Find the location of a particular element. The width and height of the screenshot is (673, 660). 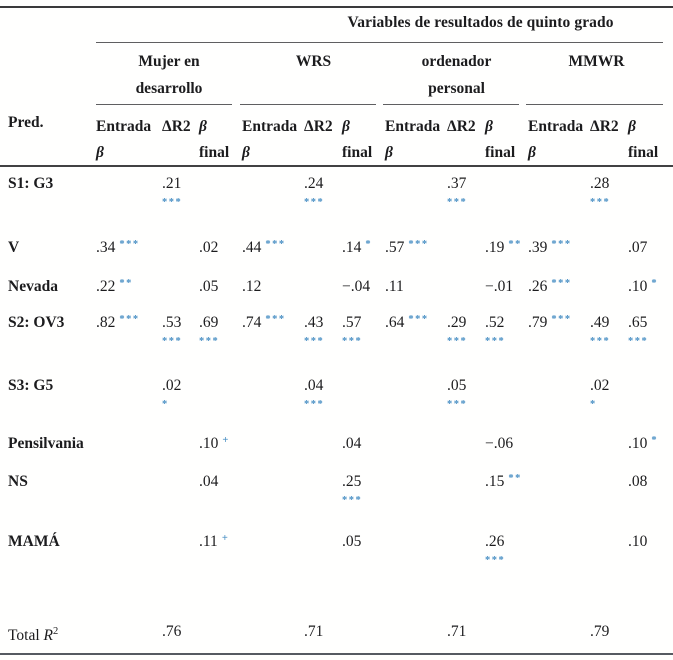

data-cell: .26 *** is located at coordinates (559, 287).